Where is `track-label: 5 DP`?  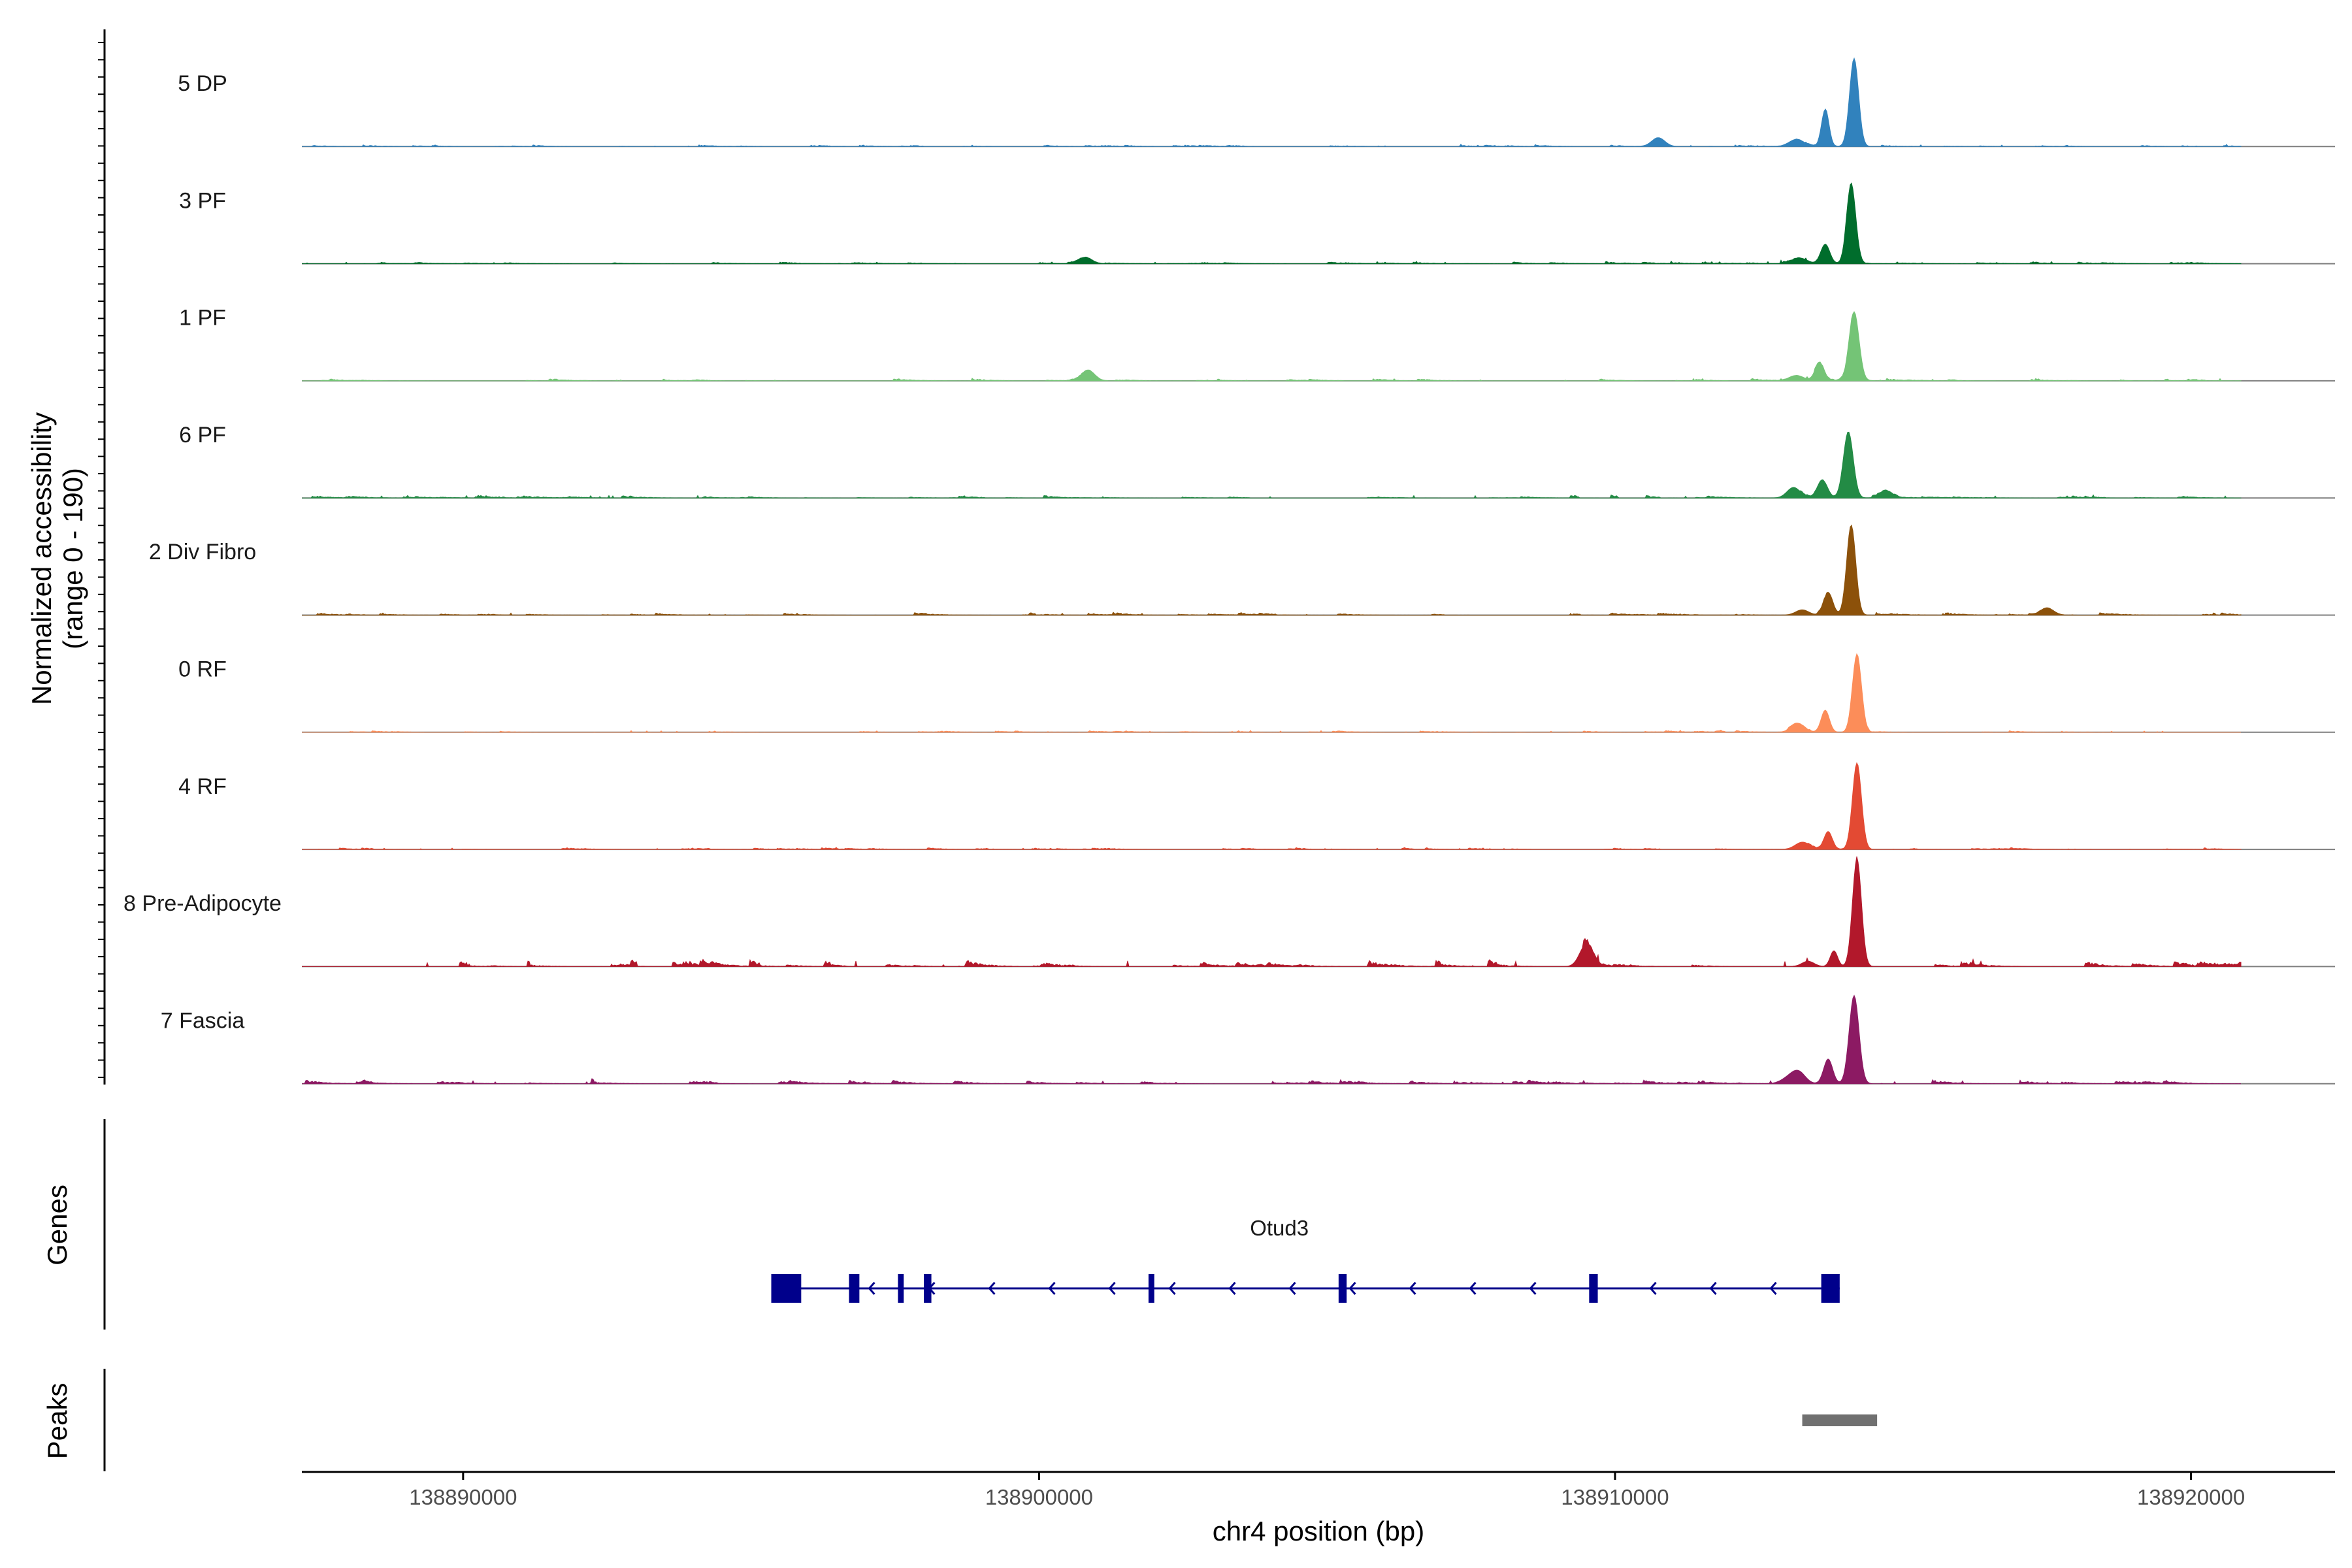 track-label: 5 DP is located at coordinates (202, 83).